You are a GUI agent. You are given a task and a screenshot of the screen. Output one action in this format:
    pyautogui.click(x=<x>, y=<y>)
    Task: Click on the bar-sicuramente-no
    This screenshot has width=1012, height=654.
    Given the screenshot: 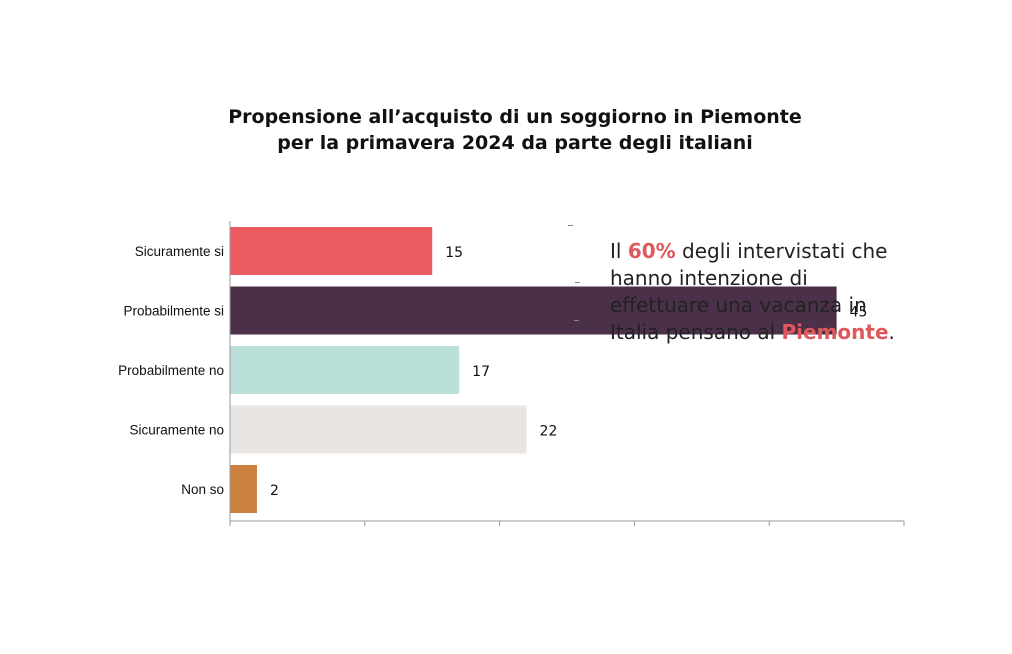 What is the action you would take?
    pyautogui.click(x=378, y=429)
    